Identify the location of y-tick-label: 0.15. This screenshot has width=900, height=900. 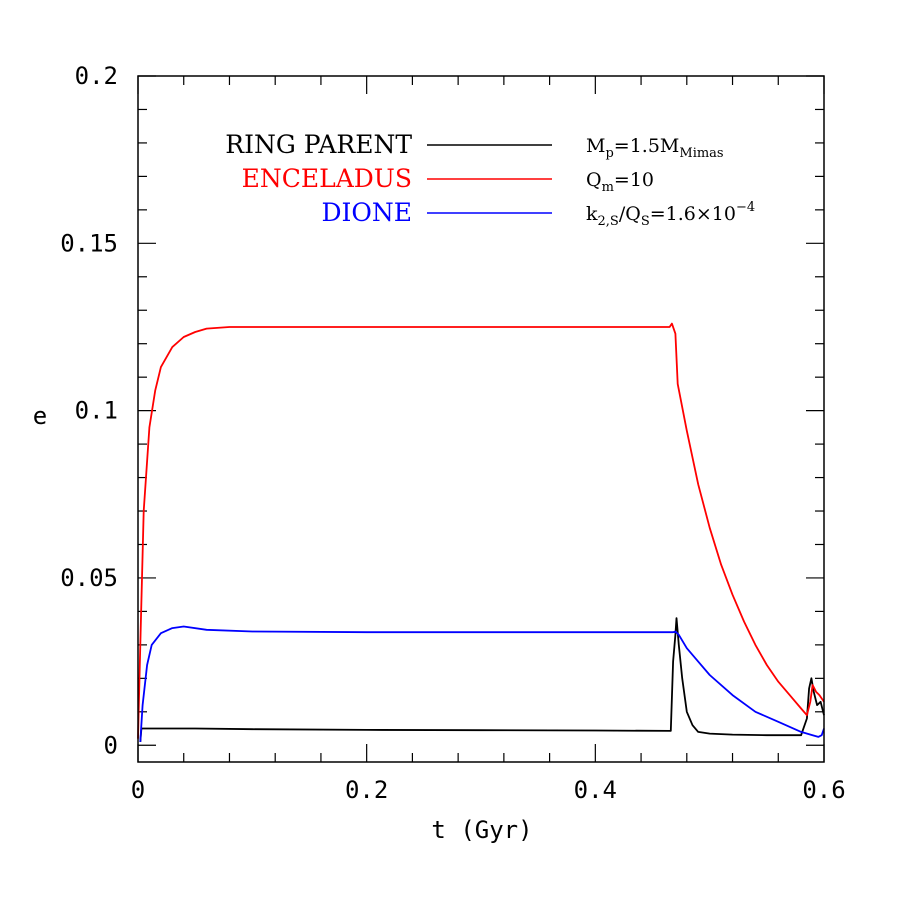
(89, 243).